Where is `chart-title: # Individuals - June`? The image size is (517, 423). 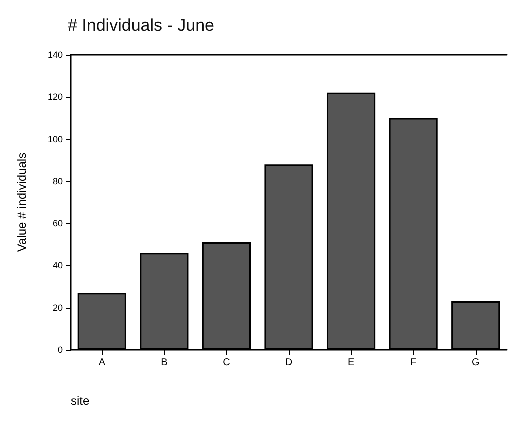
chart-title: # Individuals - June is located at coordinates (141, 25).